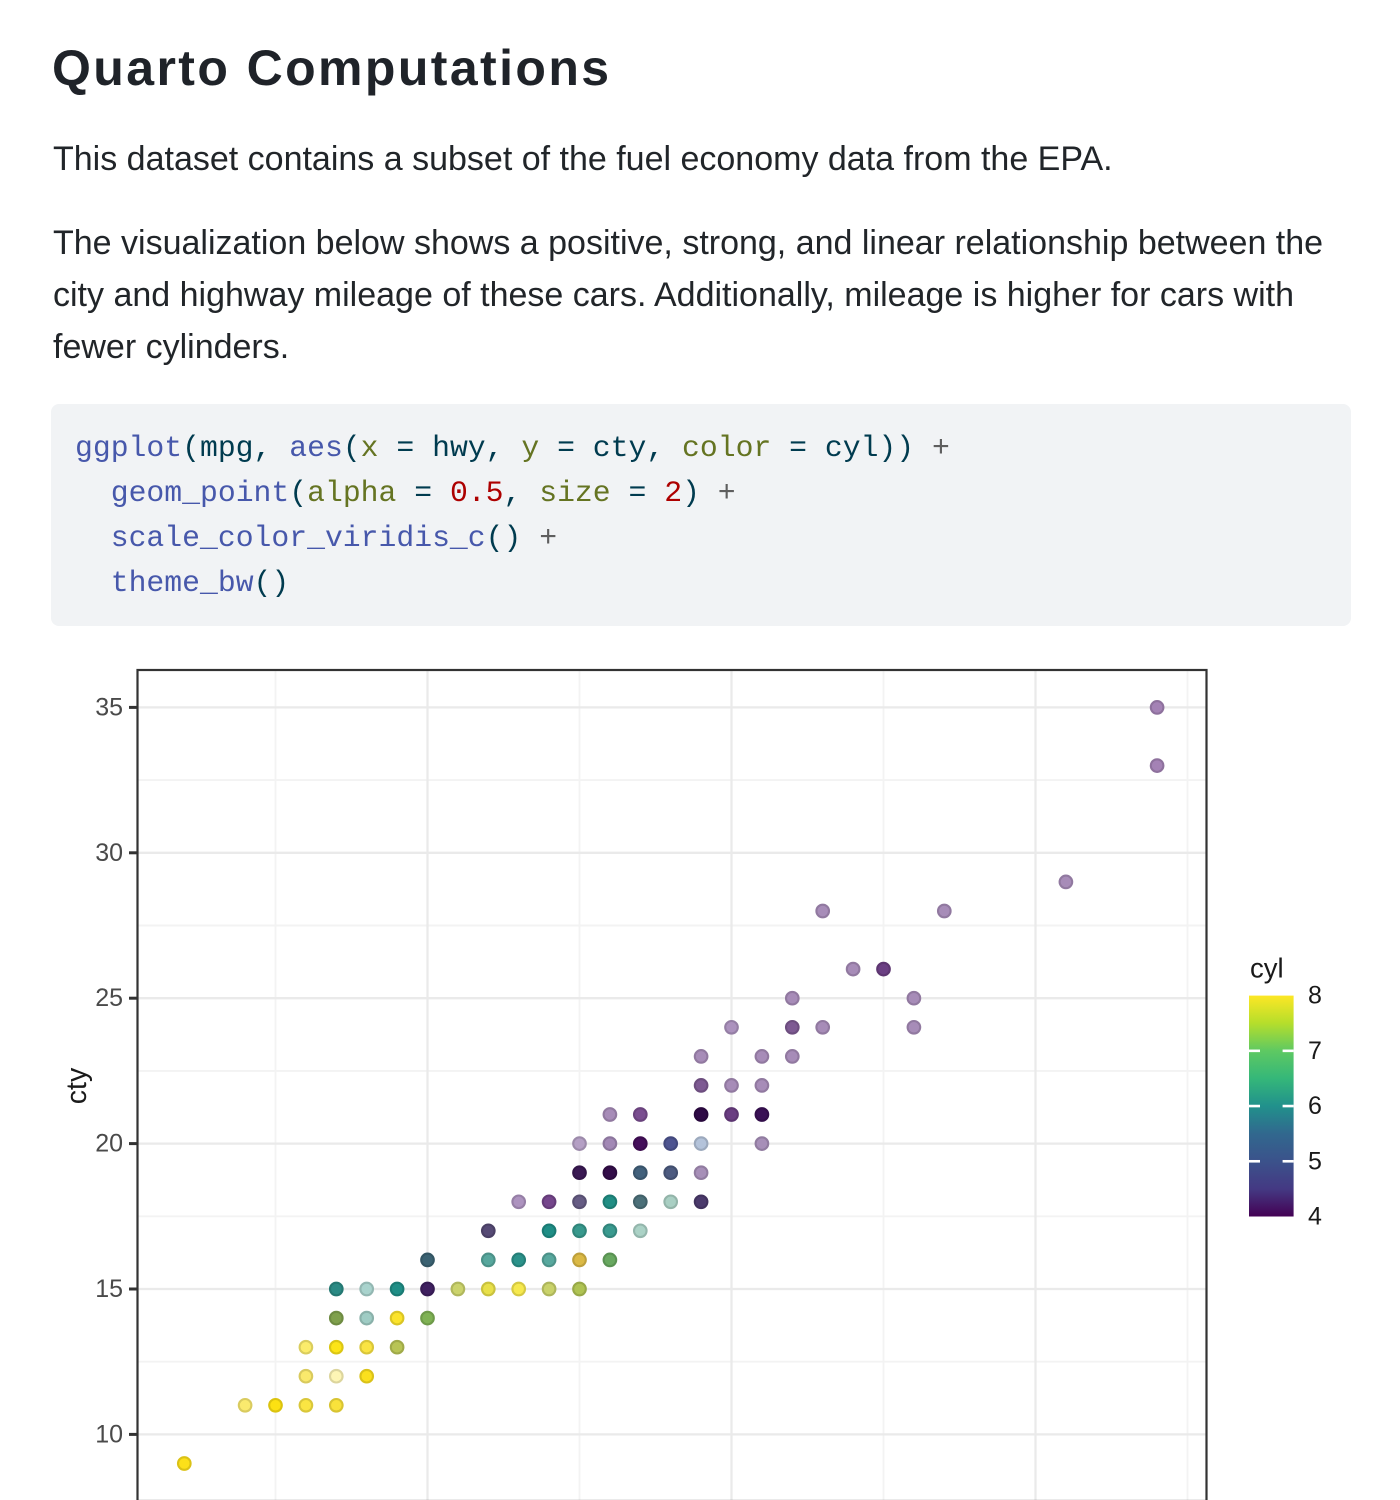 This screenshot has width=1400, height=1500. I want to click on svg-text: 30, so click(109, 853).